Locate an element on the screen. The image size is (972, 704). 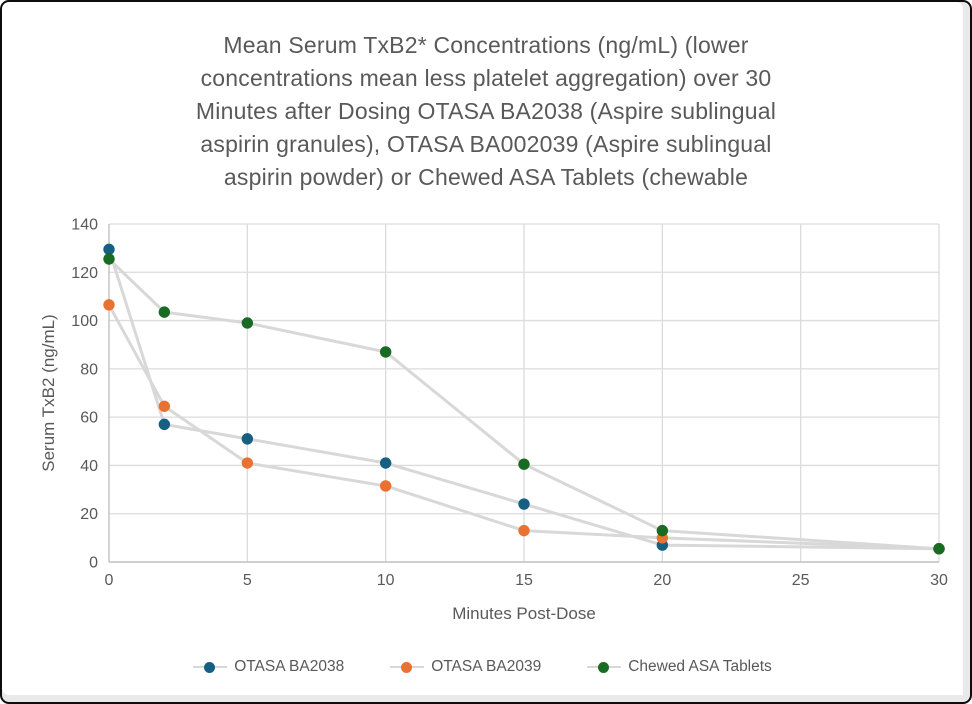
legend-item: OTASA BA2038 is located at coordinates (268, 667).